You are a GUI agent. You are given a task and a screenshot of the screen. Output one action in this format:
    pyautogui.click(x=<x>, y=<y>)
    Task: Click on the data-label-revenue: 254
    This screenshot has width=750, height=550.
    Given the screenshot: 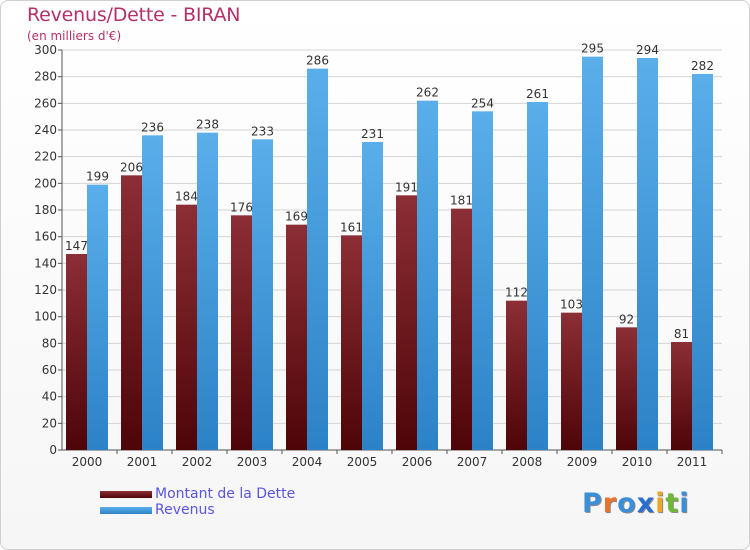 What is the action you would take?
    pyautogui.click(x=482, y=103)
    